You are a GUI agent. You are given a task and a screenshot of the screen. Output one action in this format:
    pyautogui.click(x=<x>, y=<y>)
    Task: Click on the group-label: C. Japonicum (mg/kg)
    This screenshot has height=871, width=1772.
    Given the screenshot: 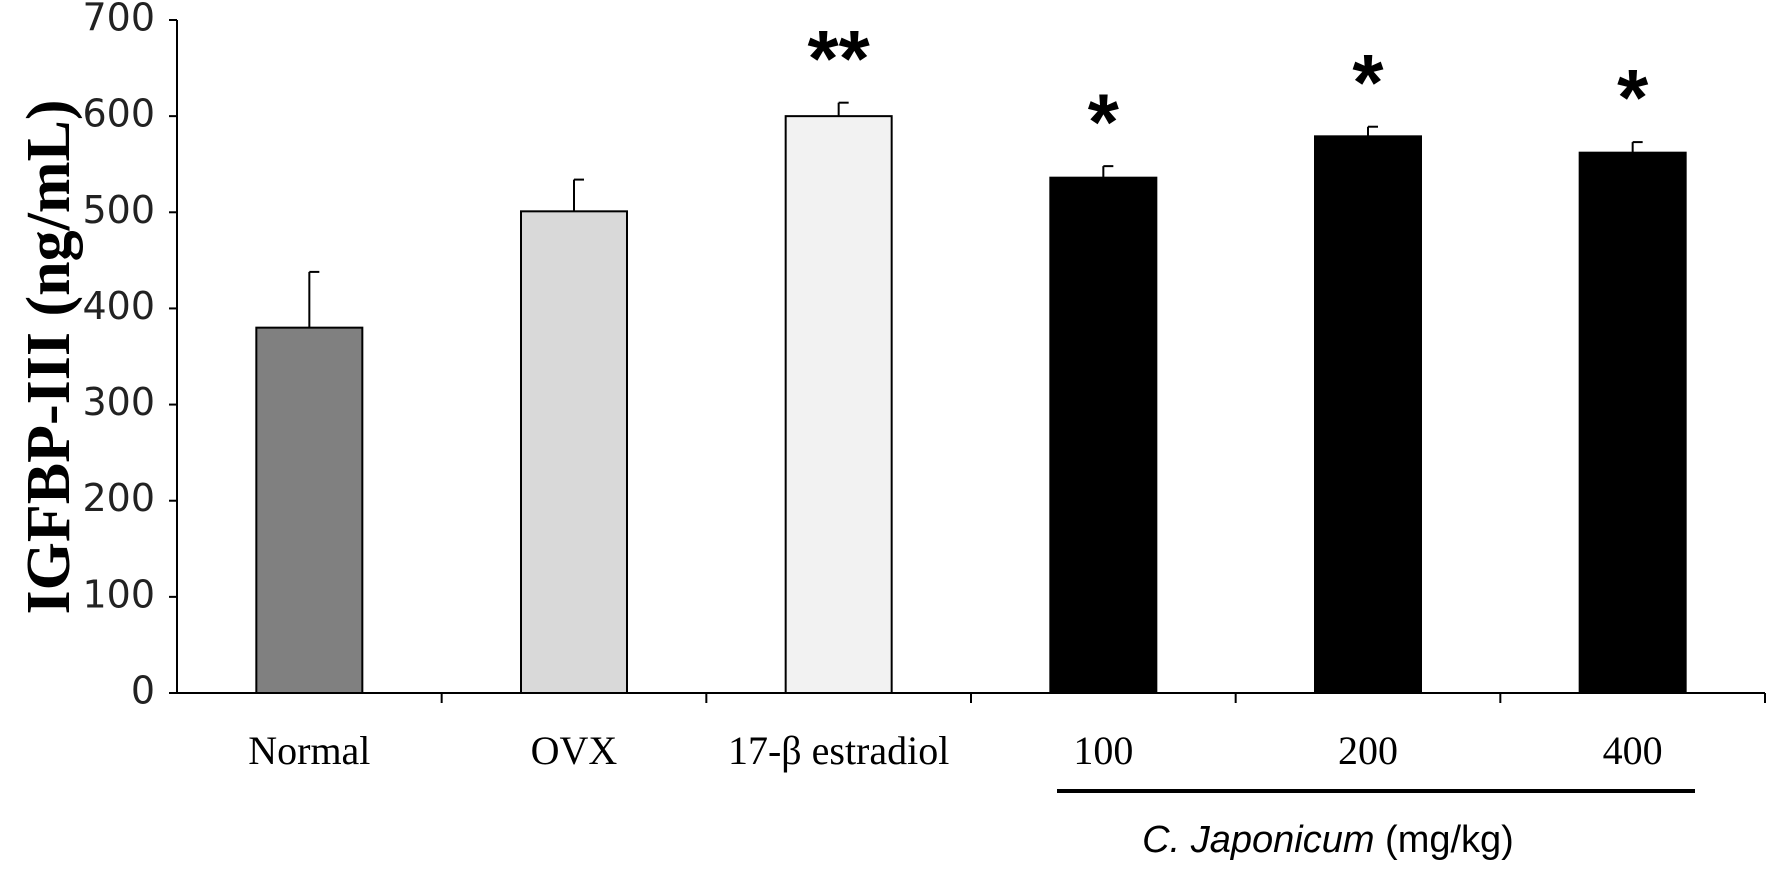 What is the action you would take?
    pyautogui.click(x=1328, y=840)
    